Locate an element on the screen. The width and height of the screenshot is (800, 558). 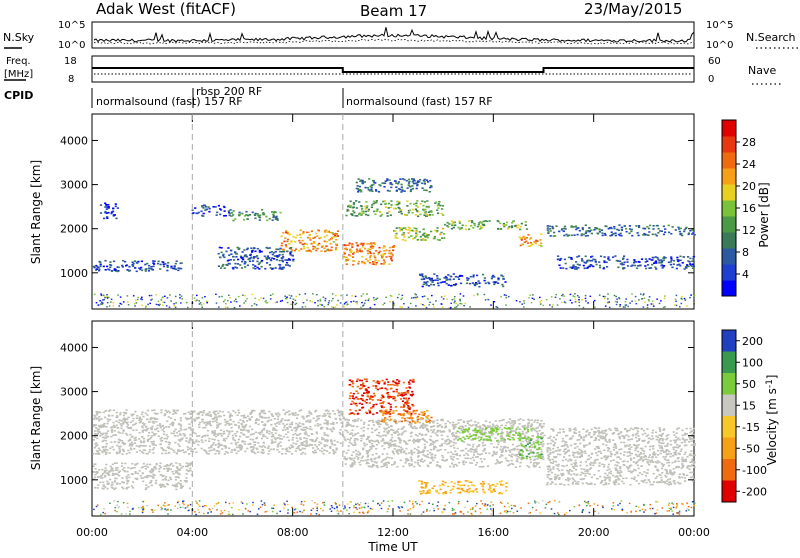
power-colorbar-tick: 20 is located at coordinates (749, 186).